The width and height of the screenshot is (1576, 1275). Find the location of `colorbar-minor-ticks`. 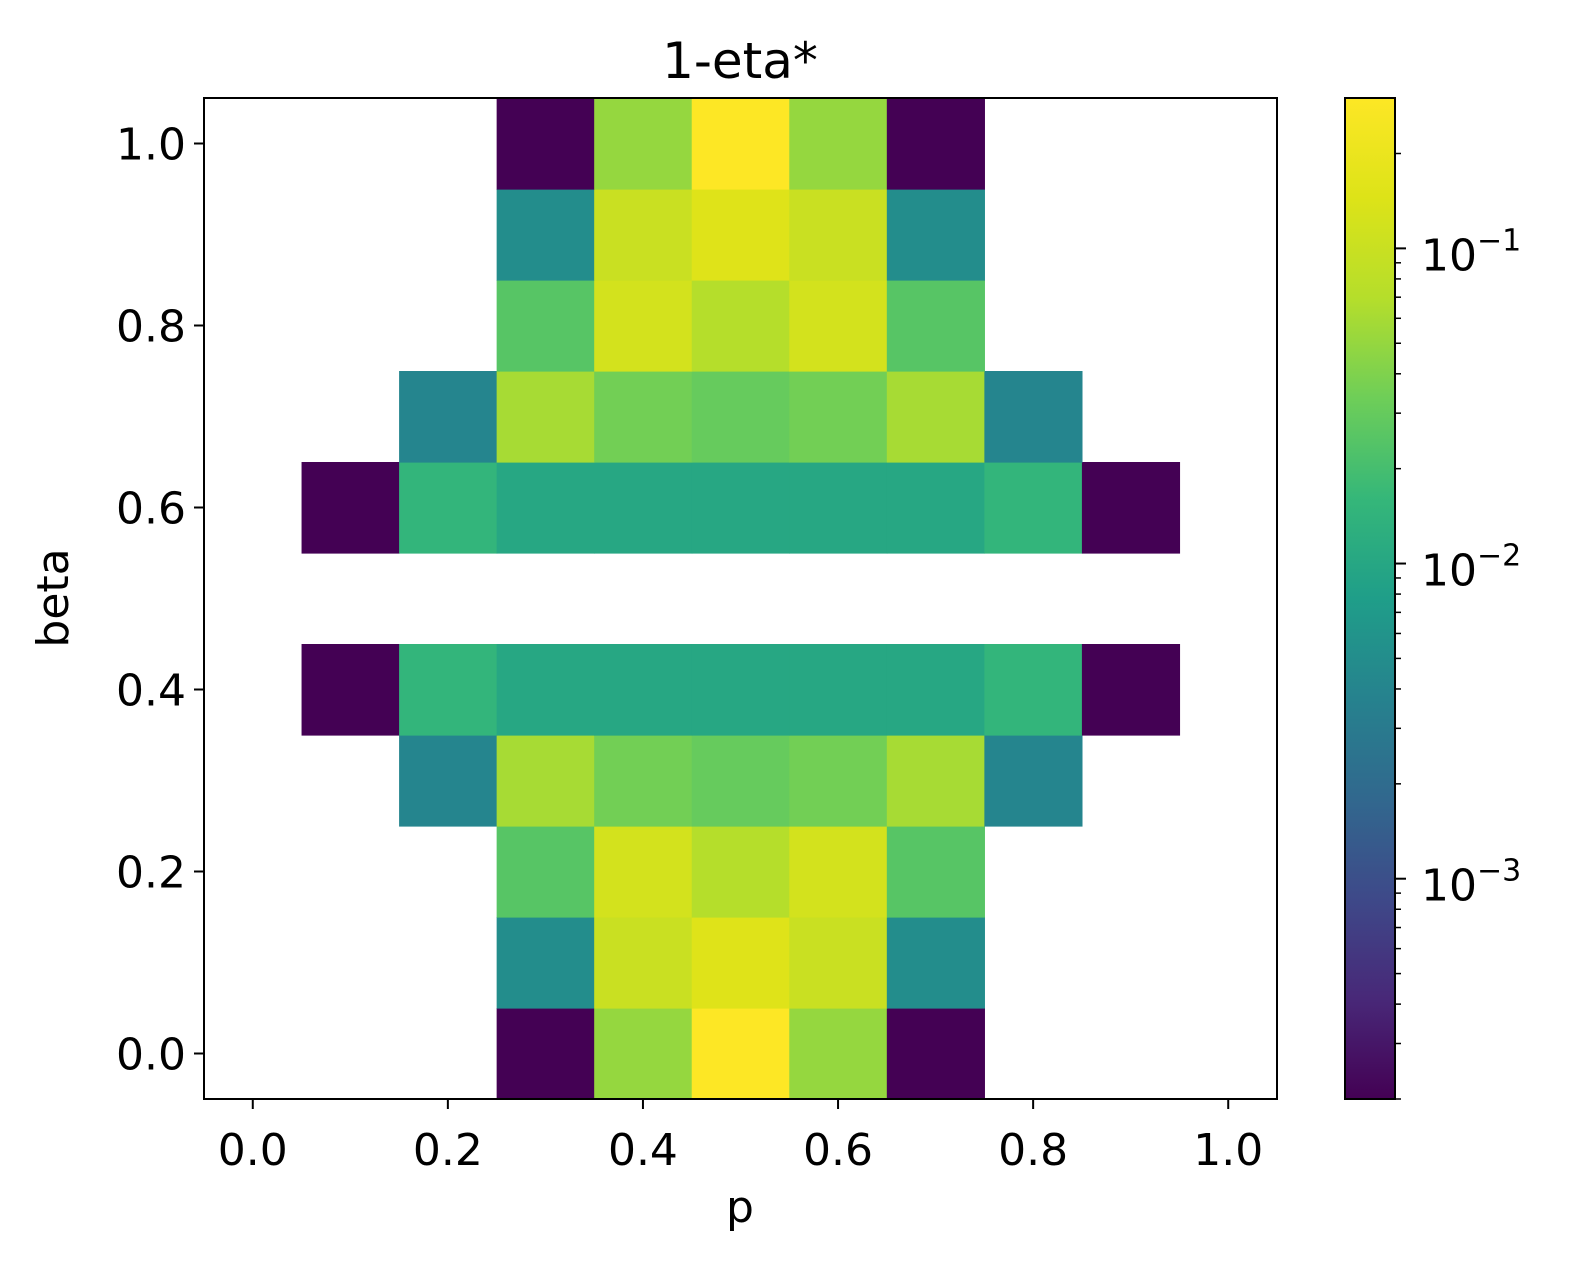

colorbar-minor-ticks is located at coordinates (1398, 626).